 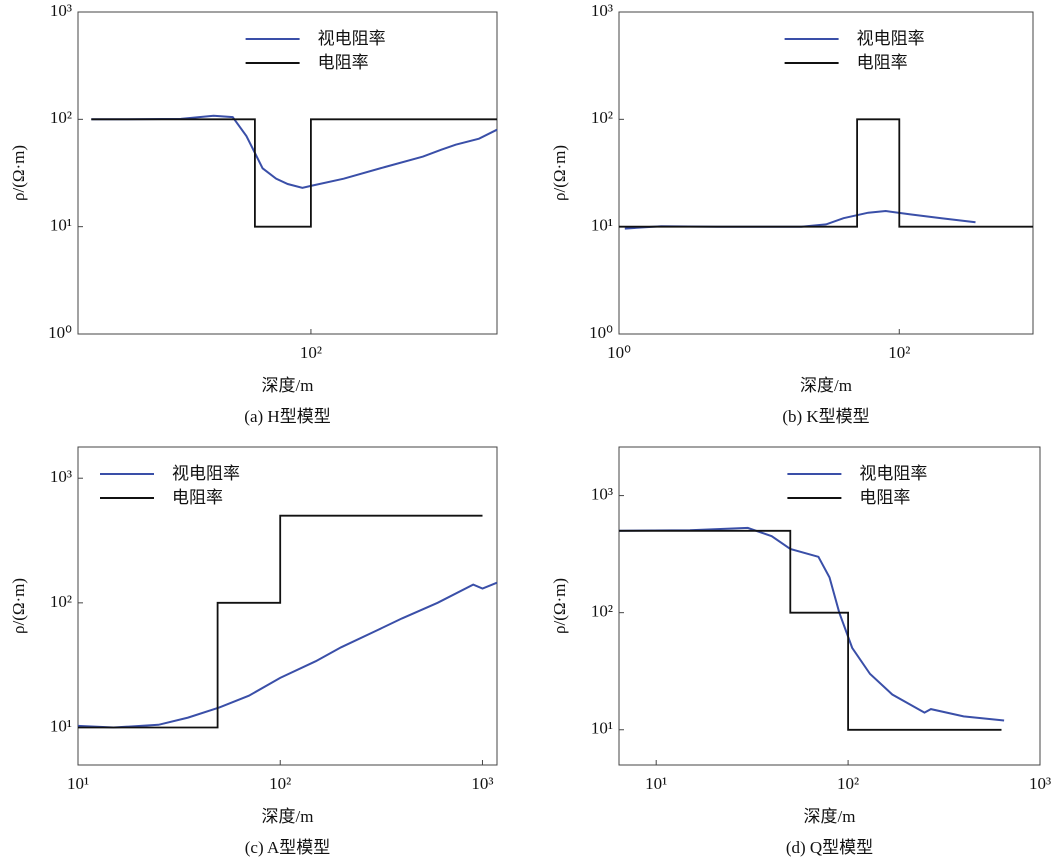 I want to click on figure-caption: (c) A型模型, so click(x=287, y=847).